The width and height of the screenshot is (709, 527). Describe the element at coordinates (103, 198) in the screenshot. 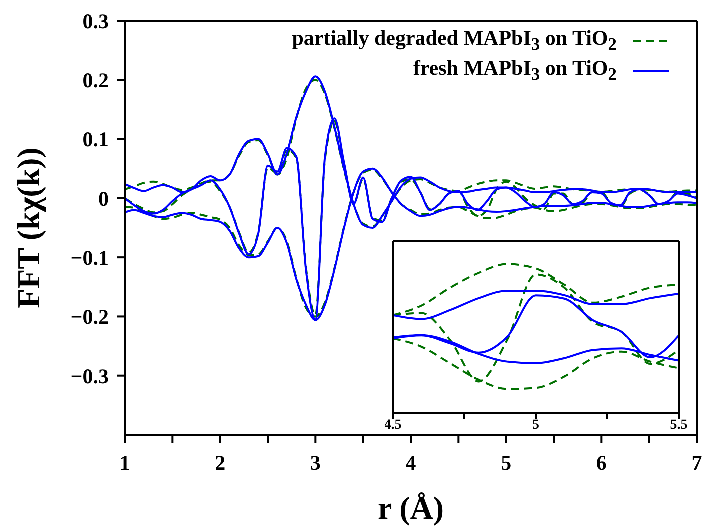

I see `y-tick-label: 0` at that location.